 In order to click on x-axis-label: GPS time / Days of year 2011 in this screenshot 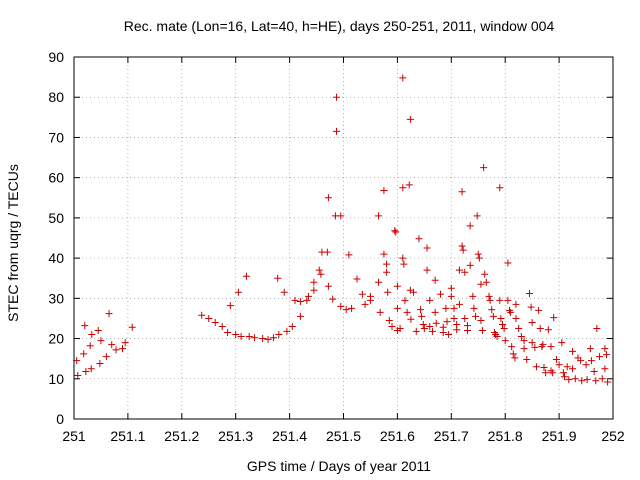, I will do `click(339, 466)`.